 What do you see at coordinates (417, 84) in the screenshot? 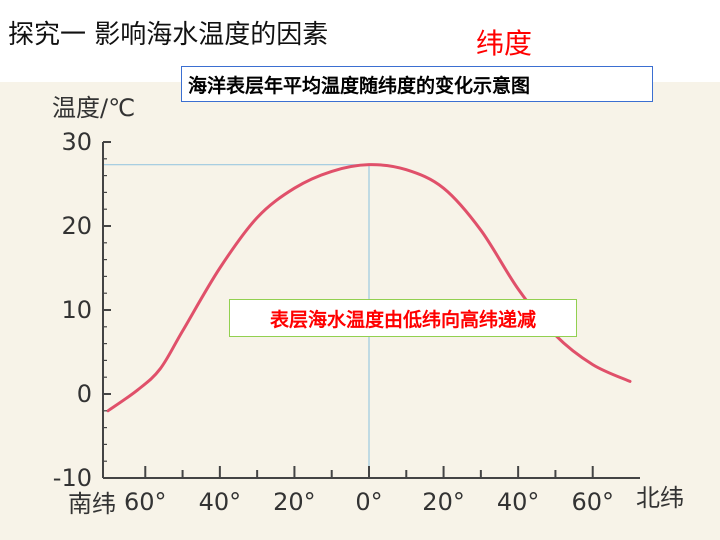
I see `chart-title: 海洋表层年平均温度随纬度的变化示意图` at bounding box center [417, 84].